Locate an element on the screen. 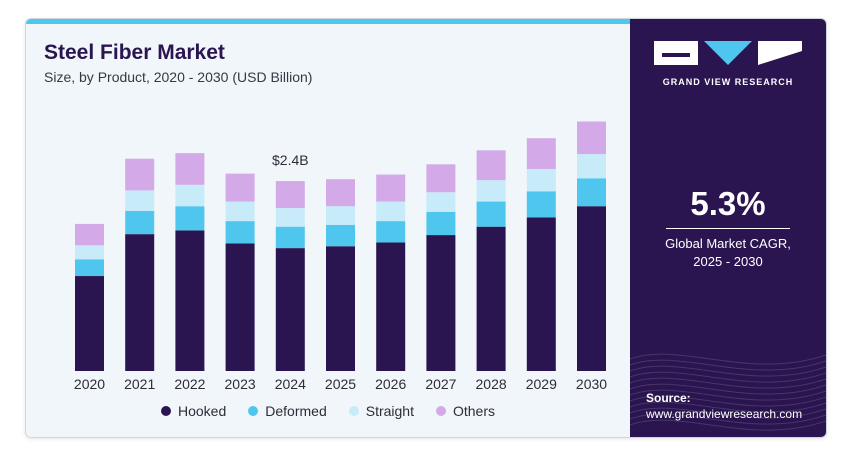  bar-others-2024 is located at coordinates (290, 195).